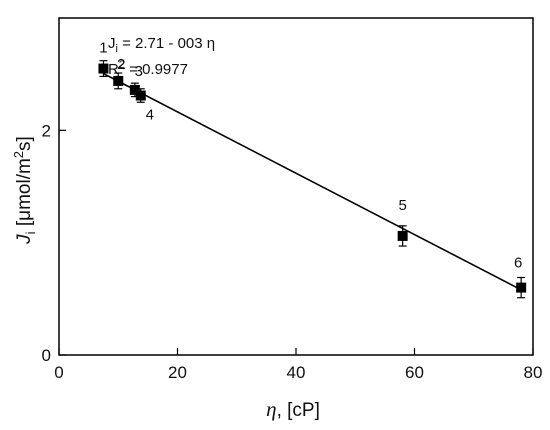 The image size is (550, 430). What do you see at coordinates (103, 48) in the screenshot?
I see `point-label: 1` at bounding box center [103, 48].